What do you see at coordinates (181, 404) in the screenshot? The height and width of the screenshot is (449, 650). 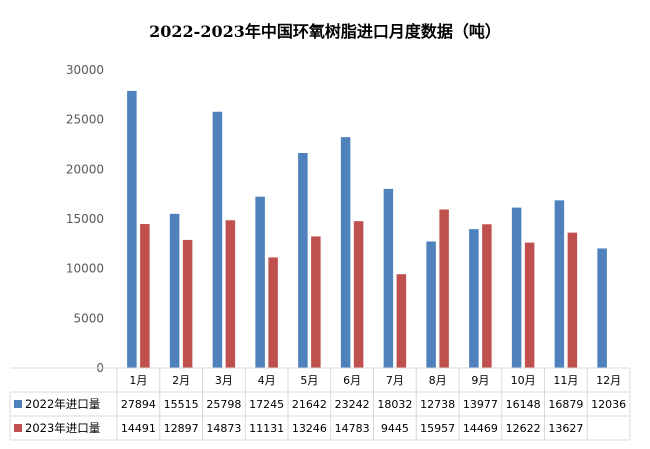 I see `data-label: 15515` at bounding box center [181, 404].